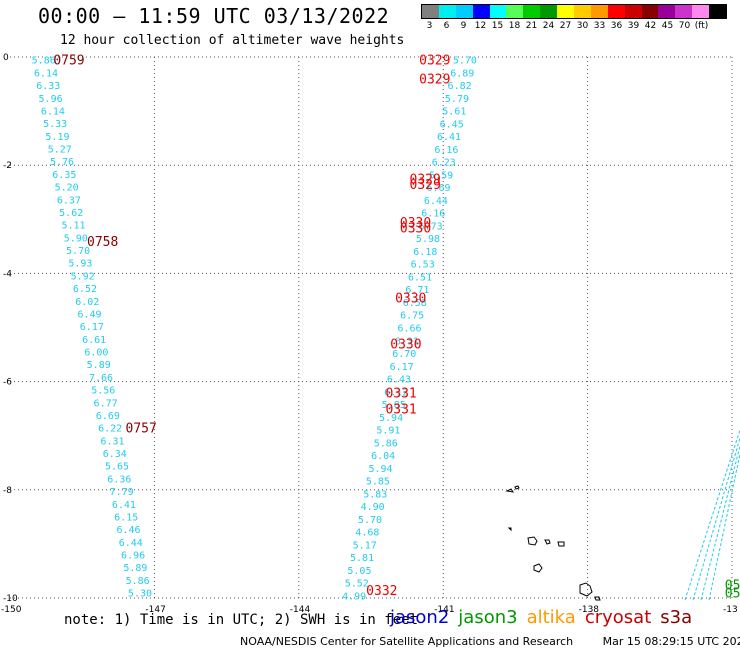  Describe the element at coordinates (83, 276) in the screenshot. I see `swh-value-label: 5.92` at that location.